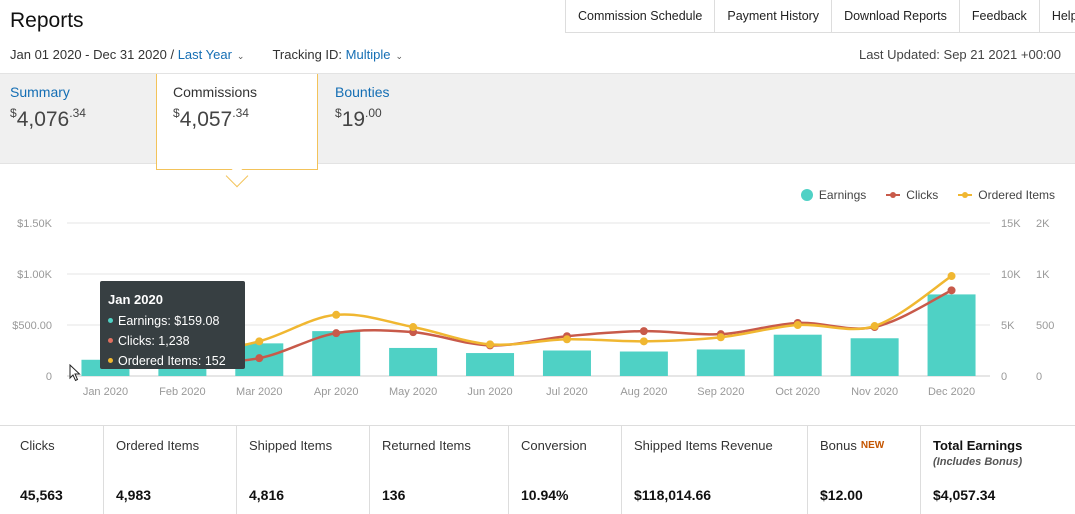 The height and width of the screenshot is (514, 1075). I want to click on x-tick-label: Dec 2020, so click(951, 392).